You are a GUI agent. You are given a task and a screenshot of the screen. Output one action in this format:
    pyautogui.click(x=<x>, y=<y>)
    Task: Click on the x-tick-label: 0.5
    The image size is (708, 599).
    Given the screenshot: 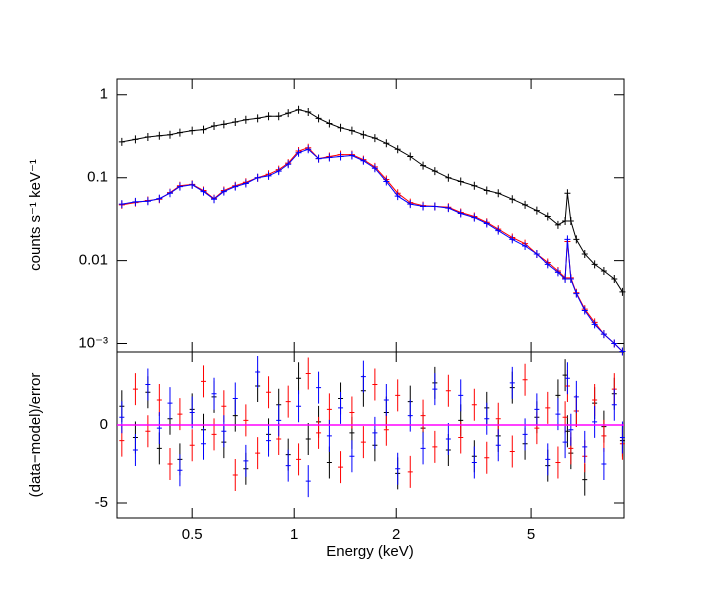 What is the action you would take?
    pyautogui.click(x=192, y=534)
    